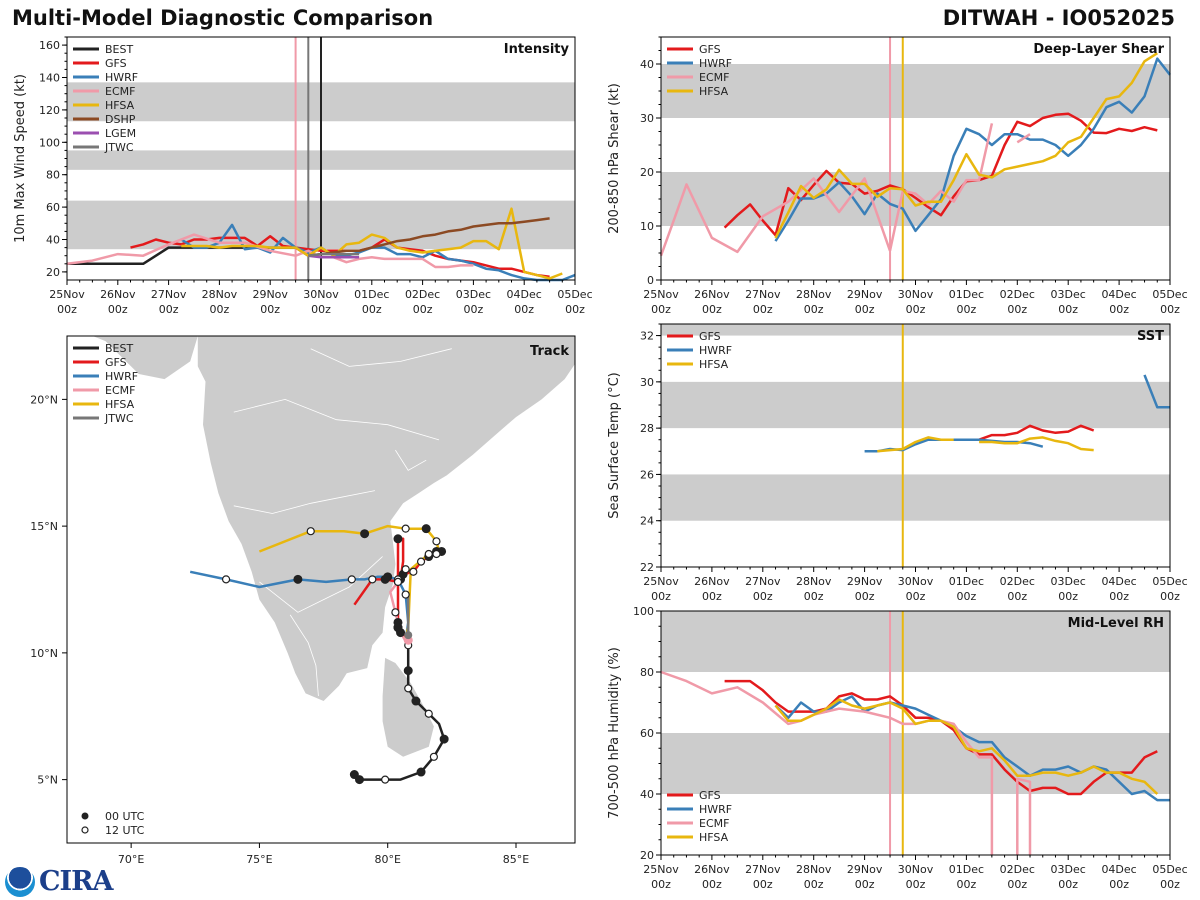  I want to click on noaa-logo-icon, so click(20, 881).